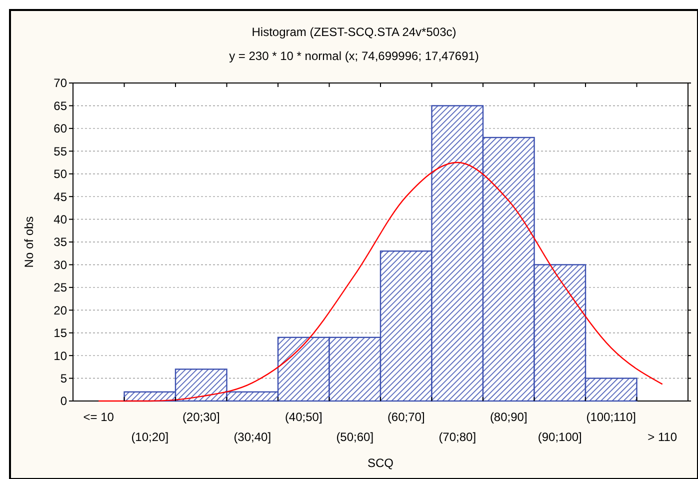 Image resolution: width=698 pixels, height=479 pixels. I want to click on x-tick-label: (20;30], so click(201, 417).